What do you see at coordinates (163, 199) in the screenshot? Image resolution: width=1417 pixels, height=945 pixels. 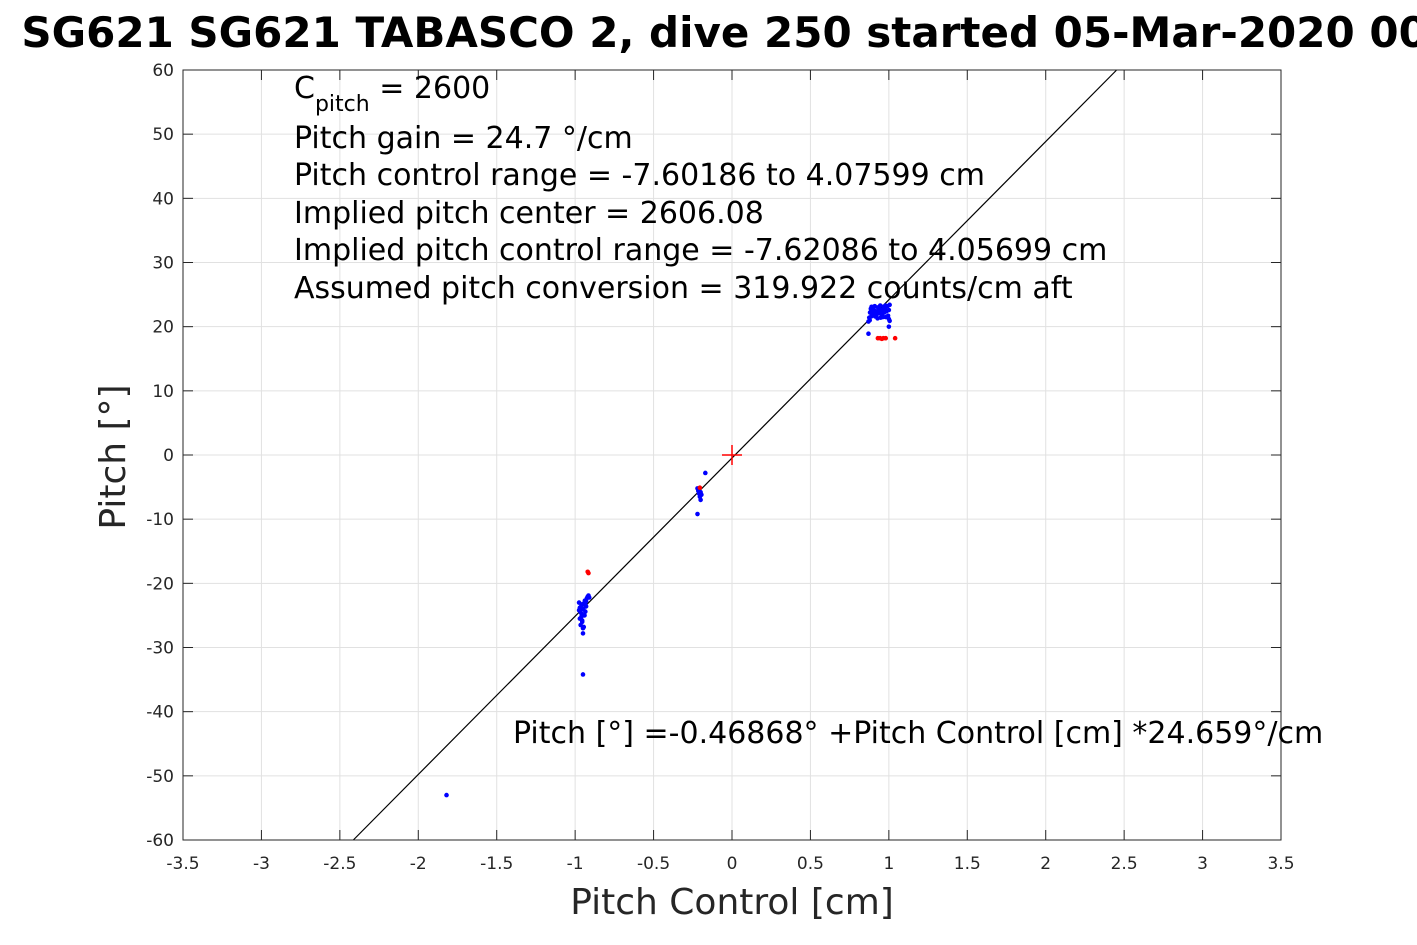 I see `y-tick-label: 40` at bounding box center [163, 199].